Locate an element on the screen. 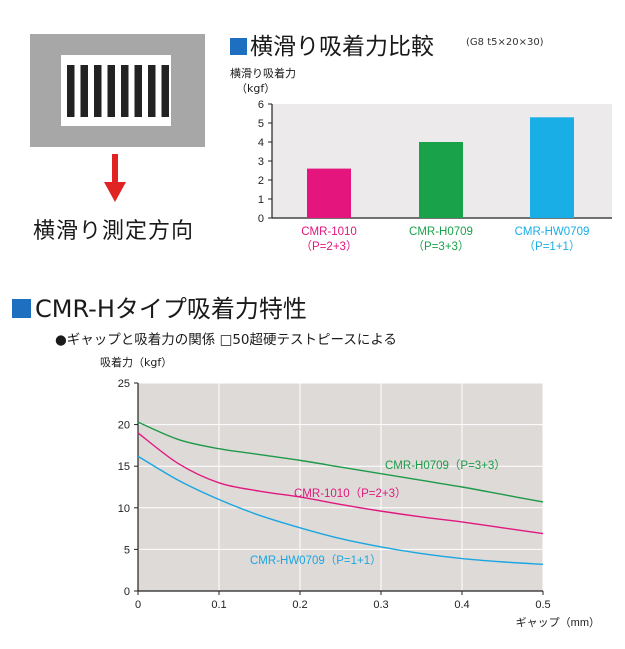 This screenshot has height=649, width=625. line-ytick-label: 0 is located at coordinates (127, 592).